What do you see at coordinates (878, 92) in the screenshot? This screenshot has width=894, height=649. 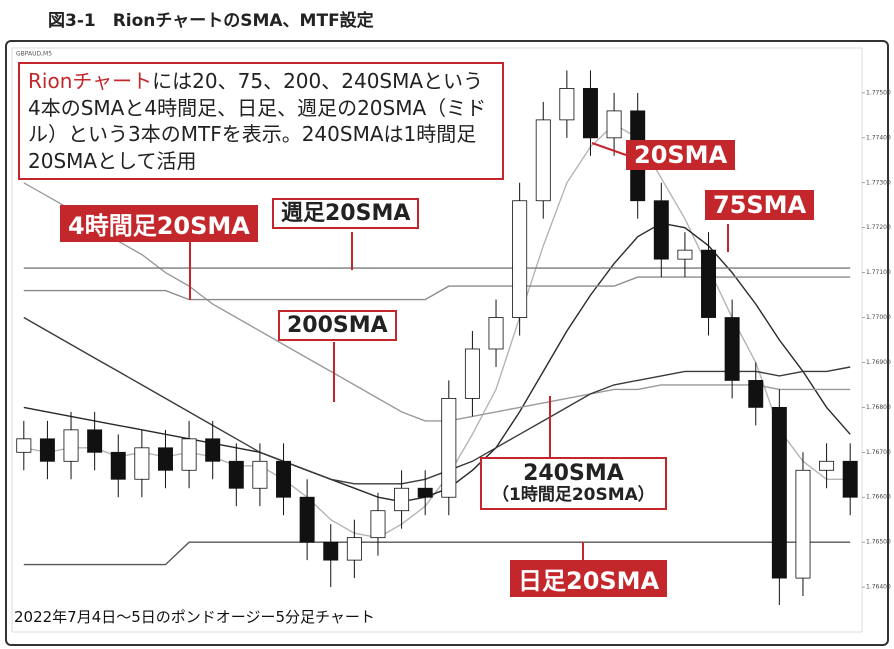 I see `y-tick-label: 1.77500` at bounding box center [878, 92].